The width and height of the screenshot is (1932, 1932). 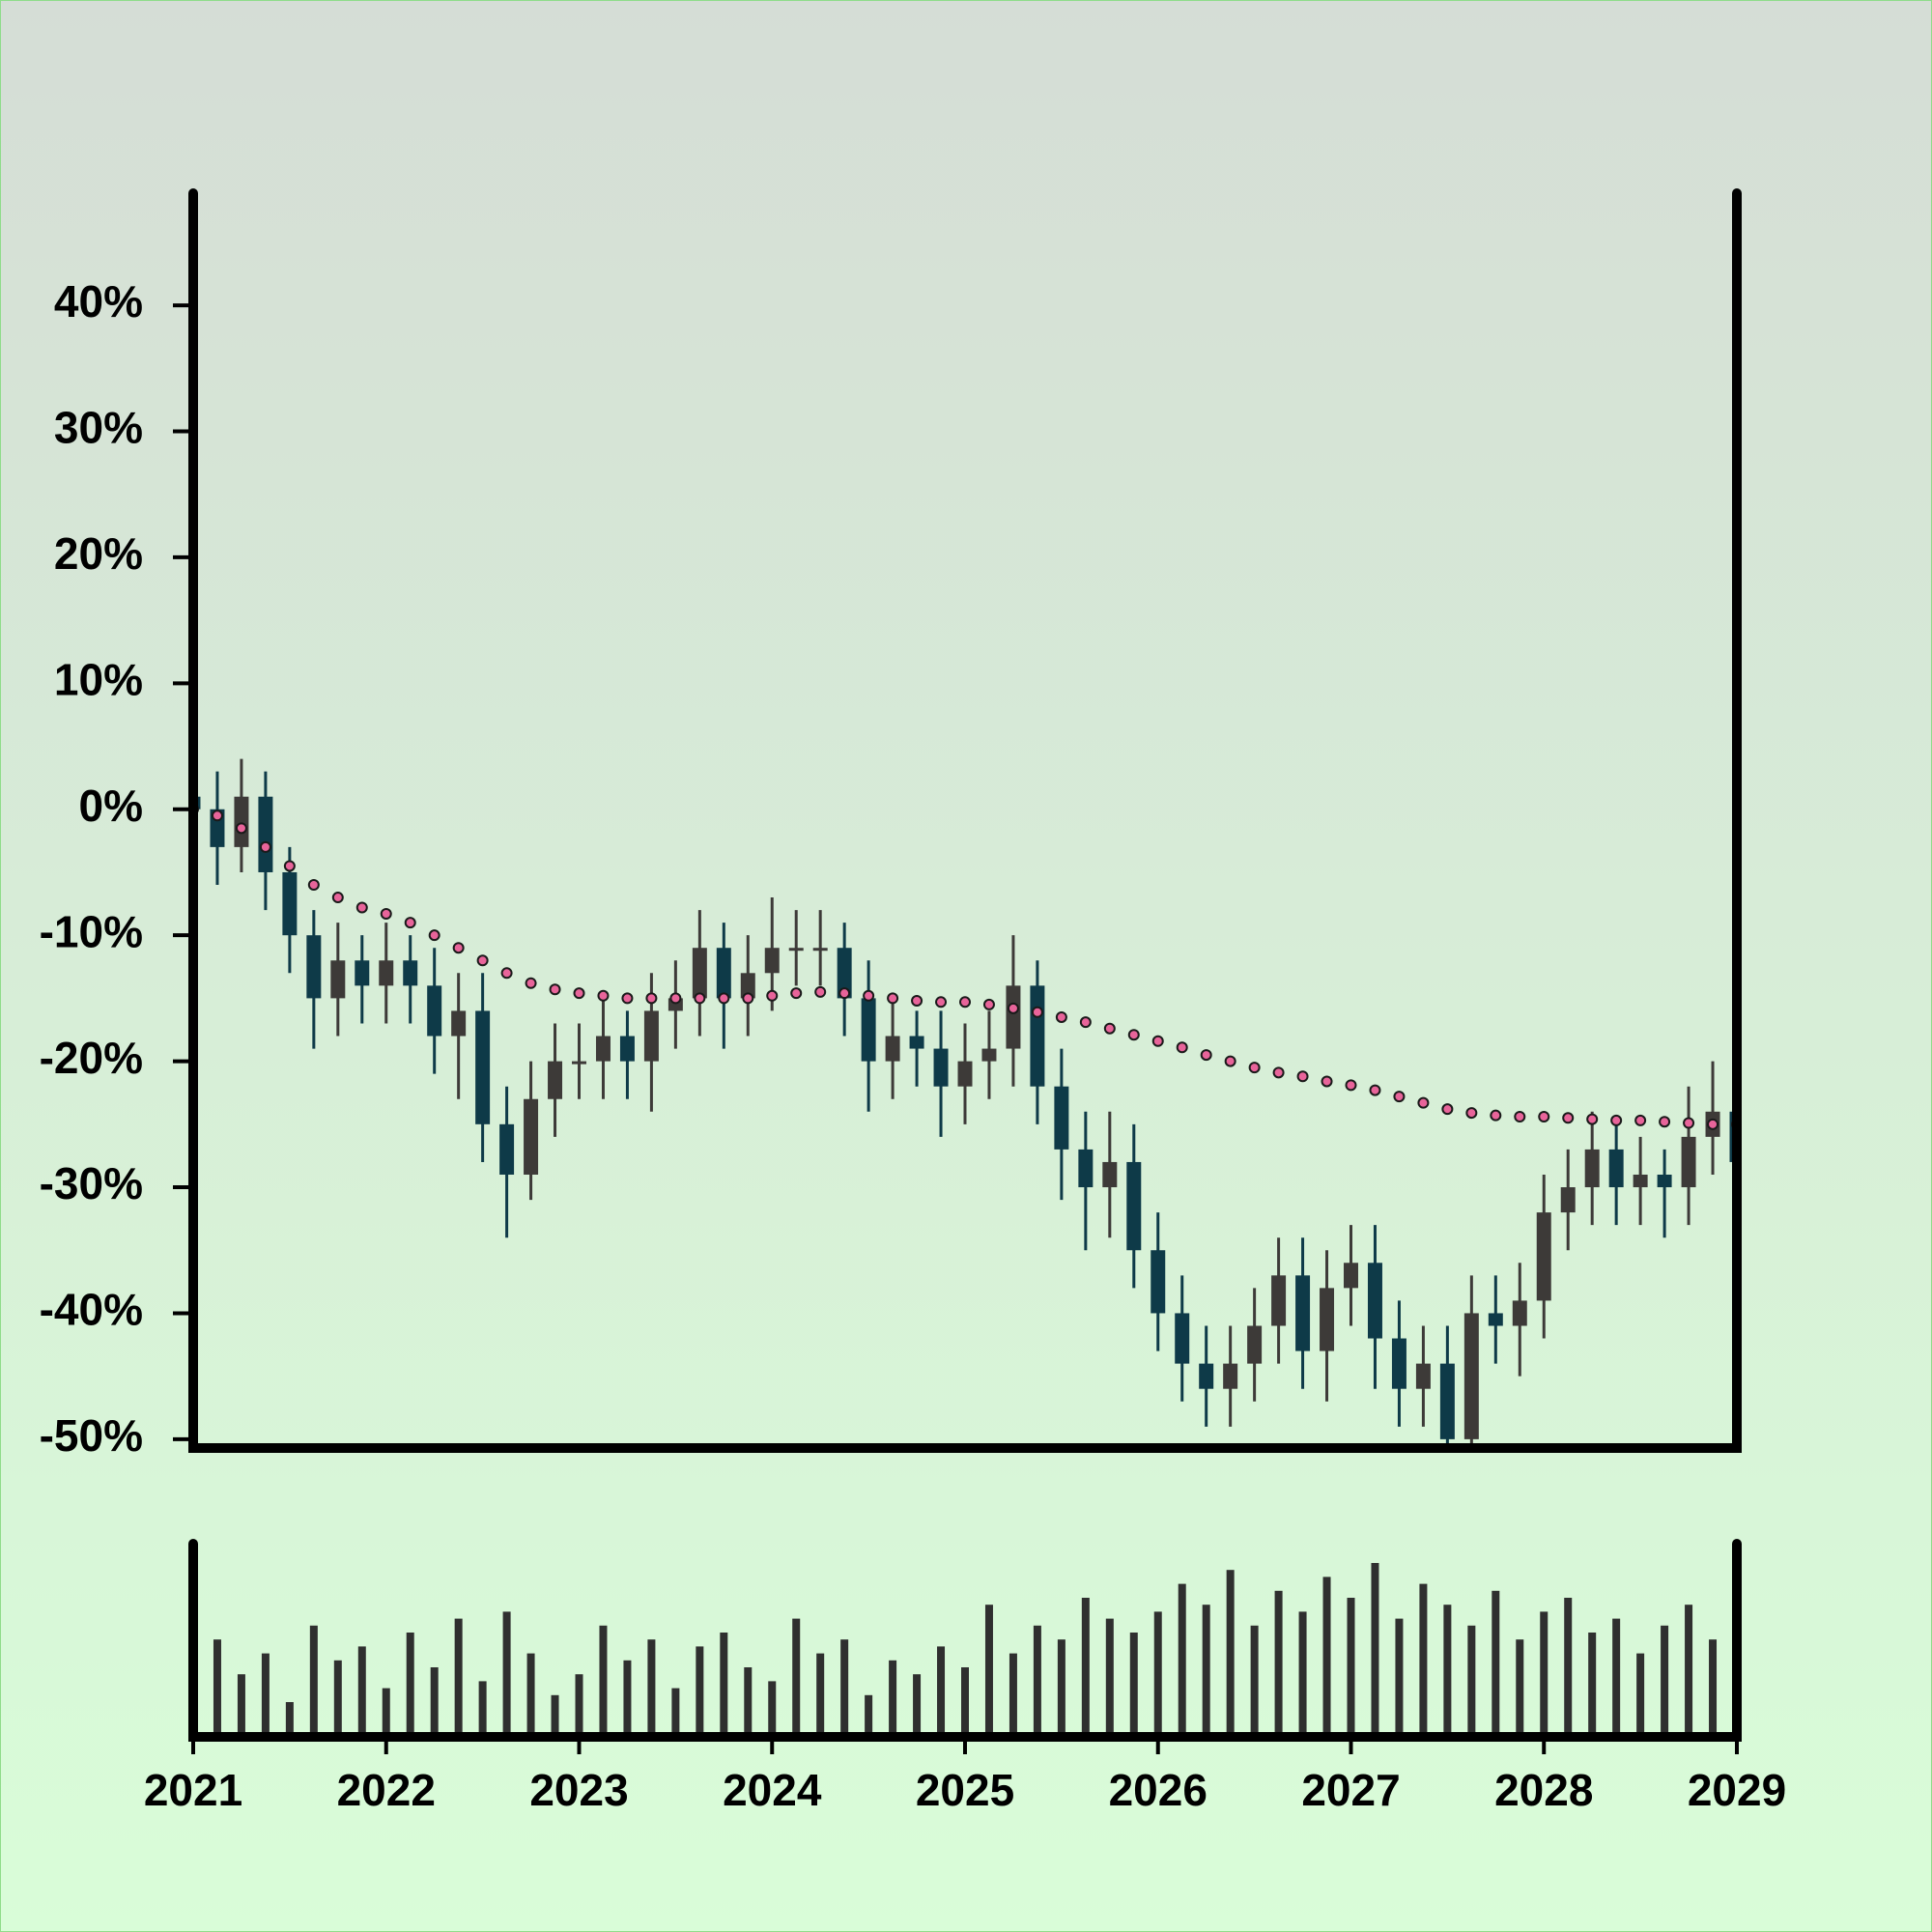 I want to click on x-tick-label: 2021, so click(x=193, y=1790).